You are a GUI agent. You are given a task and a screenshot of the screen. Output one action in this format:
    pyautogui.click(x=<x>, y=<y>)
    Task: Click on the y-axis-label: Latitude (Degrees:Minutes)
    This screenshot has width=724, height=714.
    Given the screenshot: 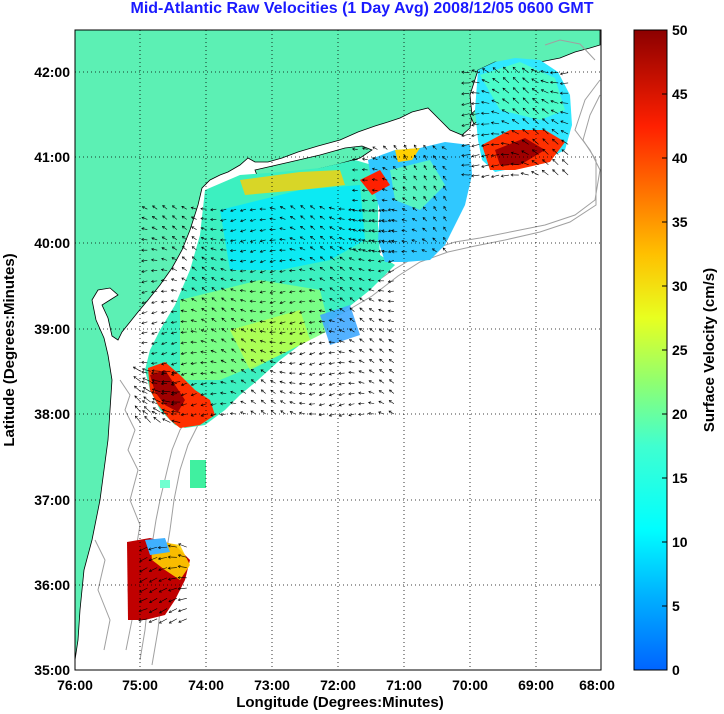 What is the action you would take?
    pyautogui.click(x=9, y=349)
    